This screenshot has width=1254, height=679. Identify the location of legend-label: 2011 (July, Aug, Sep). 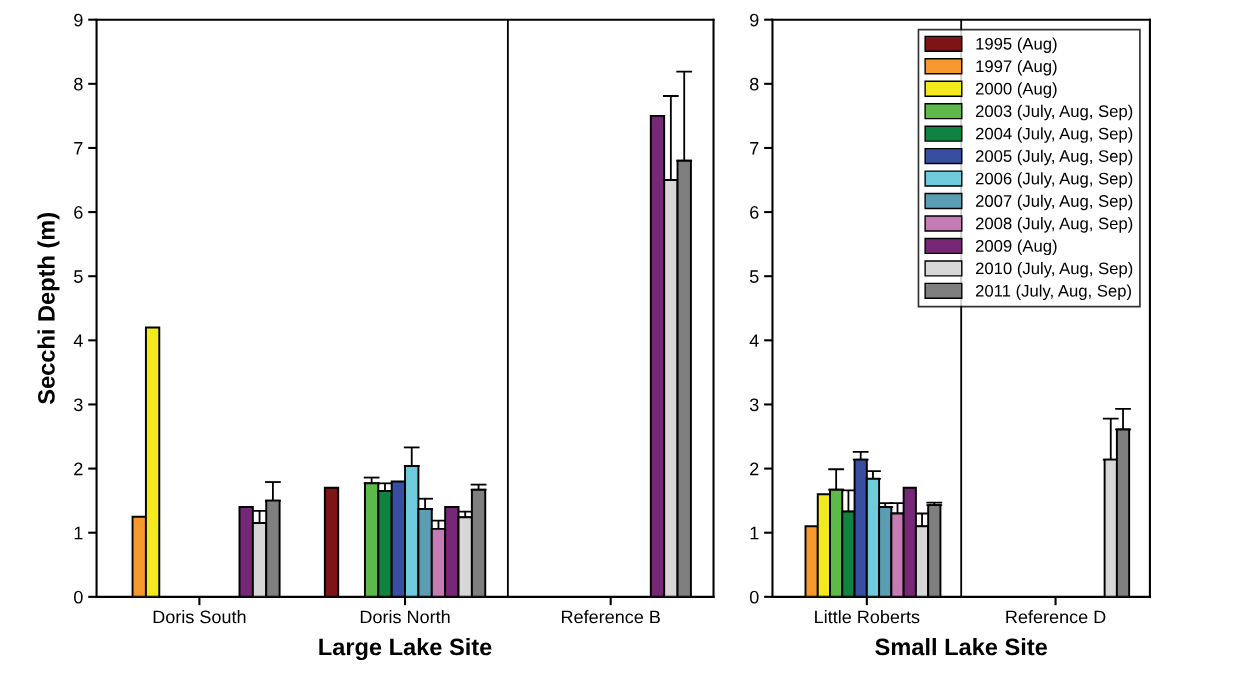
(1053, 292).